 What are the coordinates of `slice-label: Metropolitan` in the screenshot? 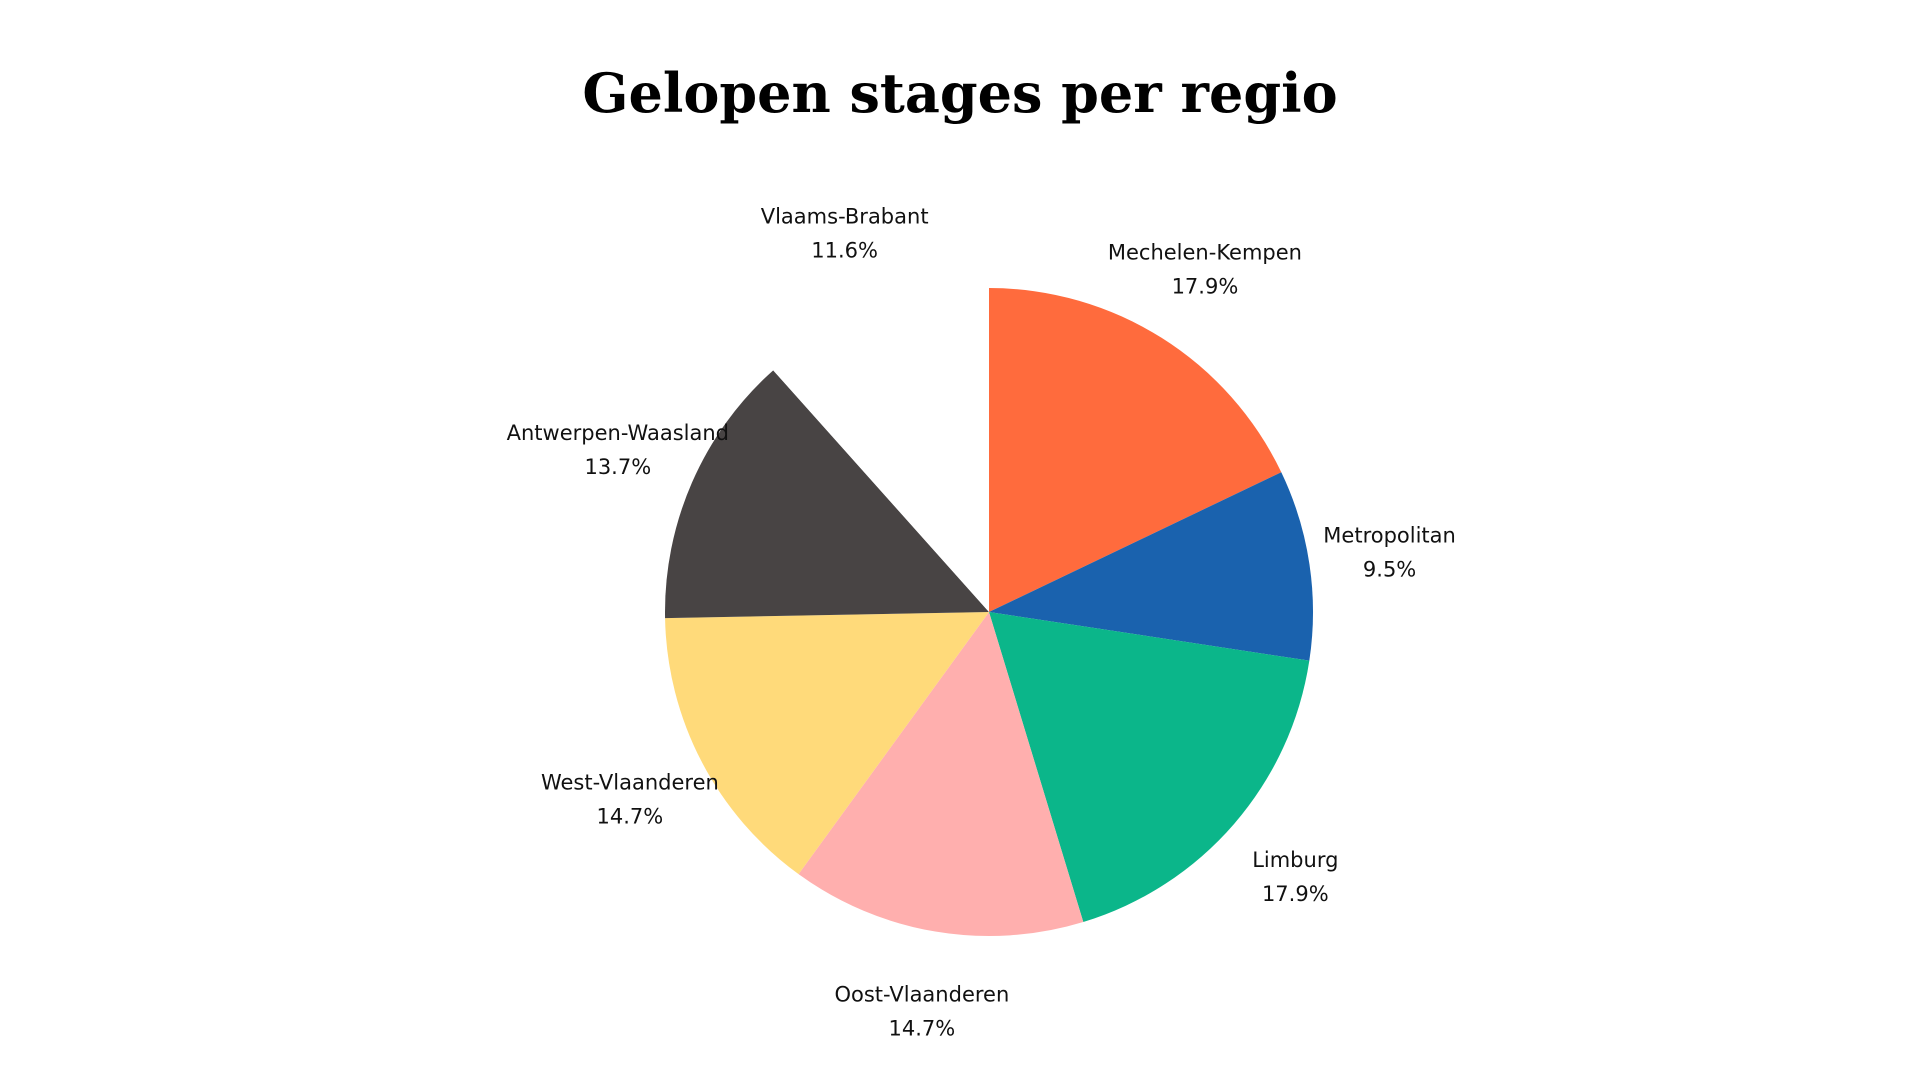 It's located at (1389, 535).